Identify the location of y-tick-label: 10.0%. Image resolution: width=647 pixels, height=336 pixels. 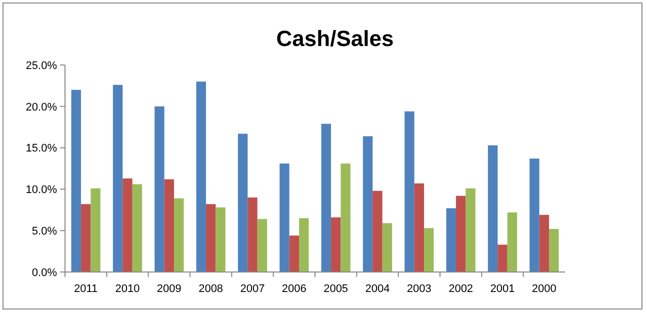
(42, 190).